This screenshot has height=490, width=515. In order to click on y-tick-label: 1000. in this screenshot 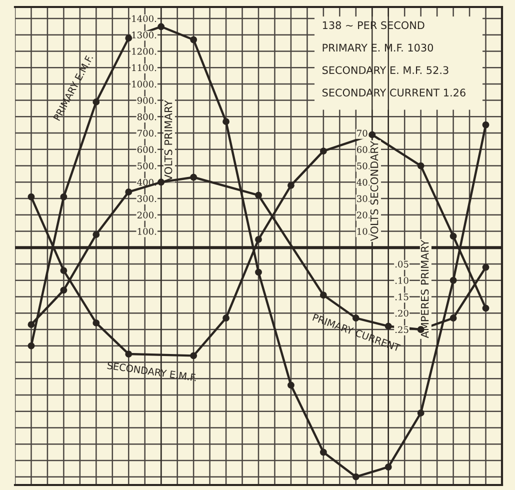, I will do `click(144, 84)`.